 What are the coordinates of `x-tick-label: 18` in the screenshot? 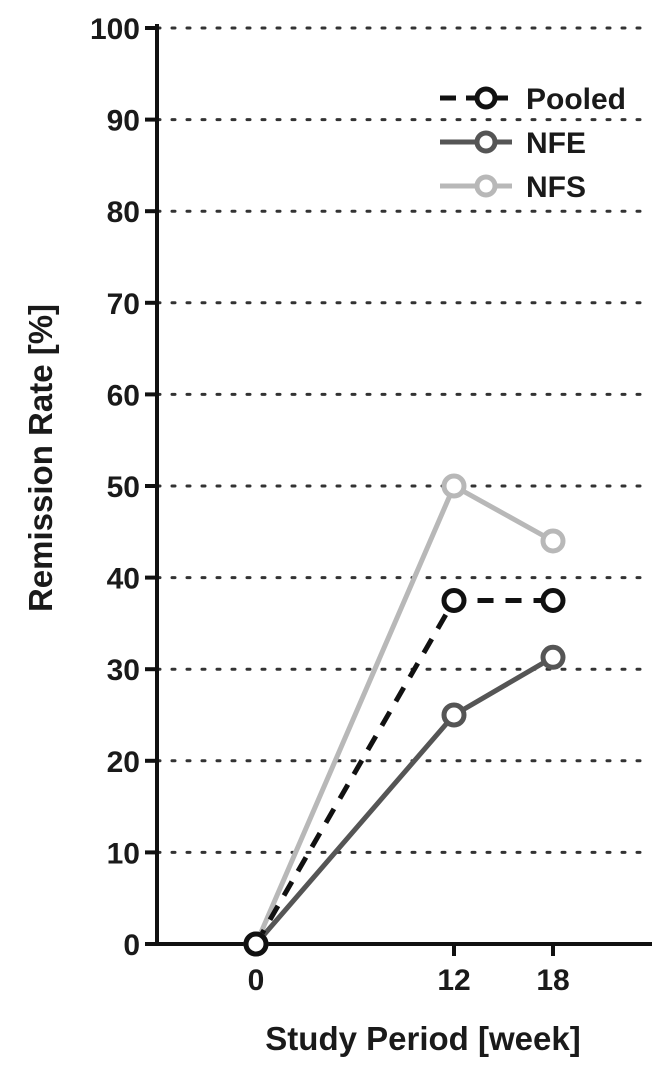 It's located at (552, 980).